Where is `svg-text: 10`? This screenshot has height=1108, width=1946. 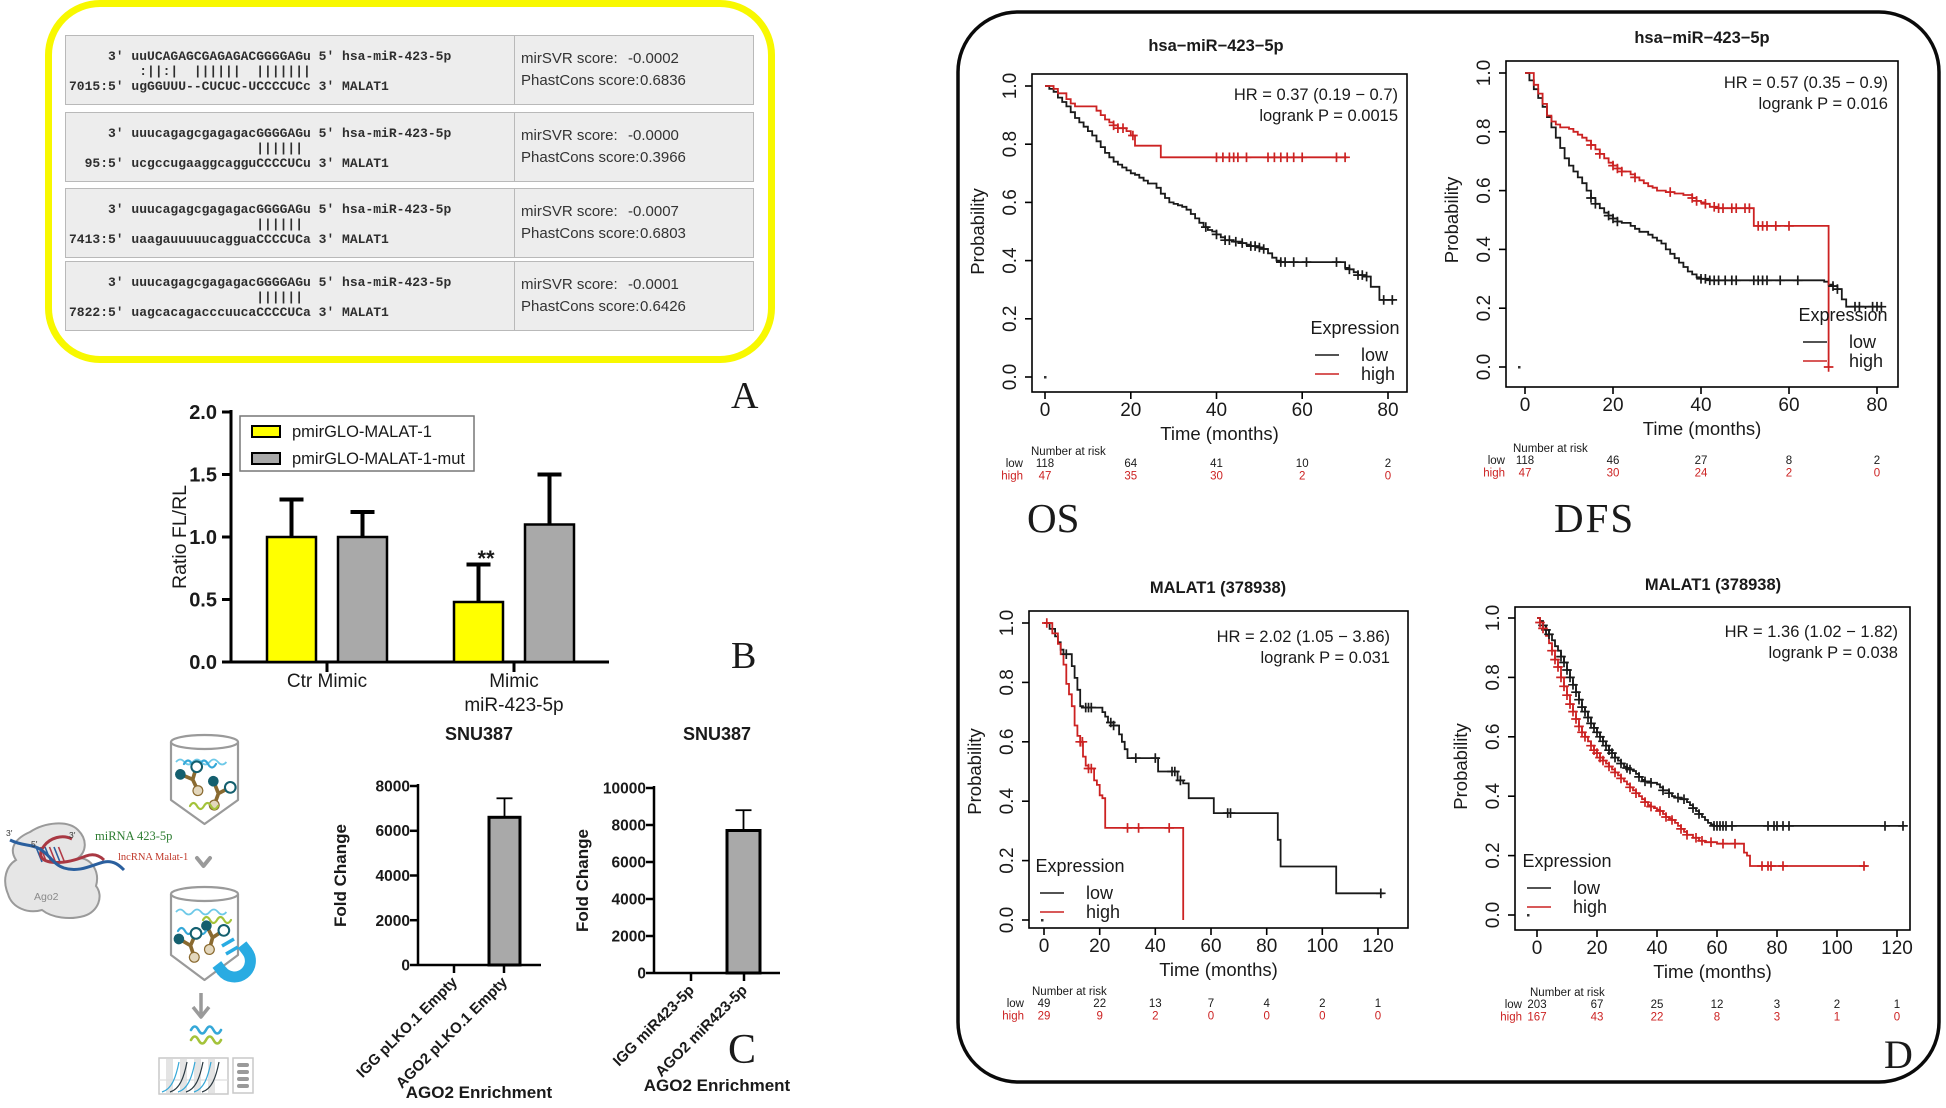 svg-text: 10 is located at coordinates (1302, 464).